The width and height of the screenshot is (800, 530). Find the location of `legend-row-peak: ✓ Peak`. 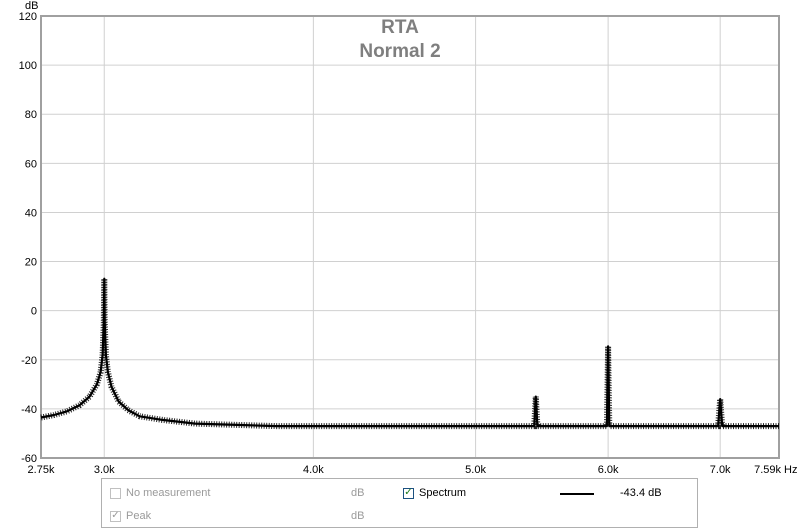

legend-row-peak: ✓ Peak is located at coordinates (130, 516).